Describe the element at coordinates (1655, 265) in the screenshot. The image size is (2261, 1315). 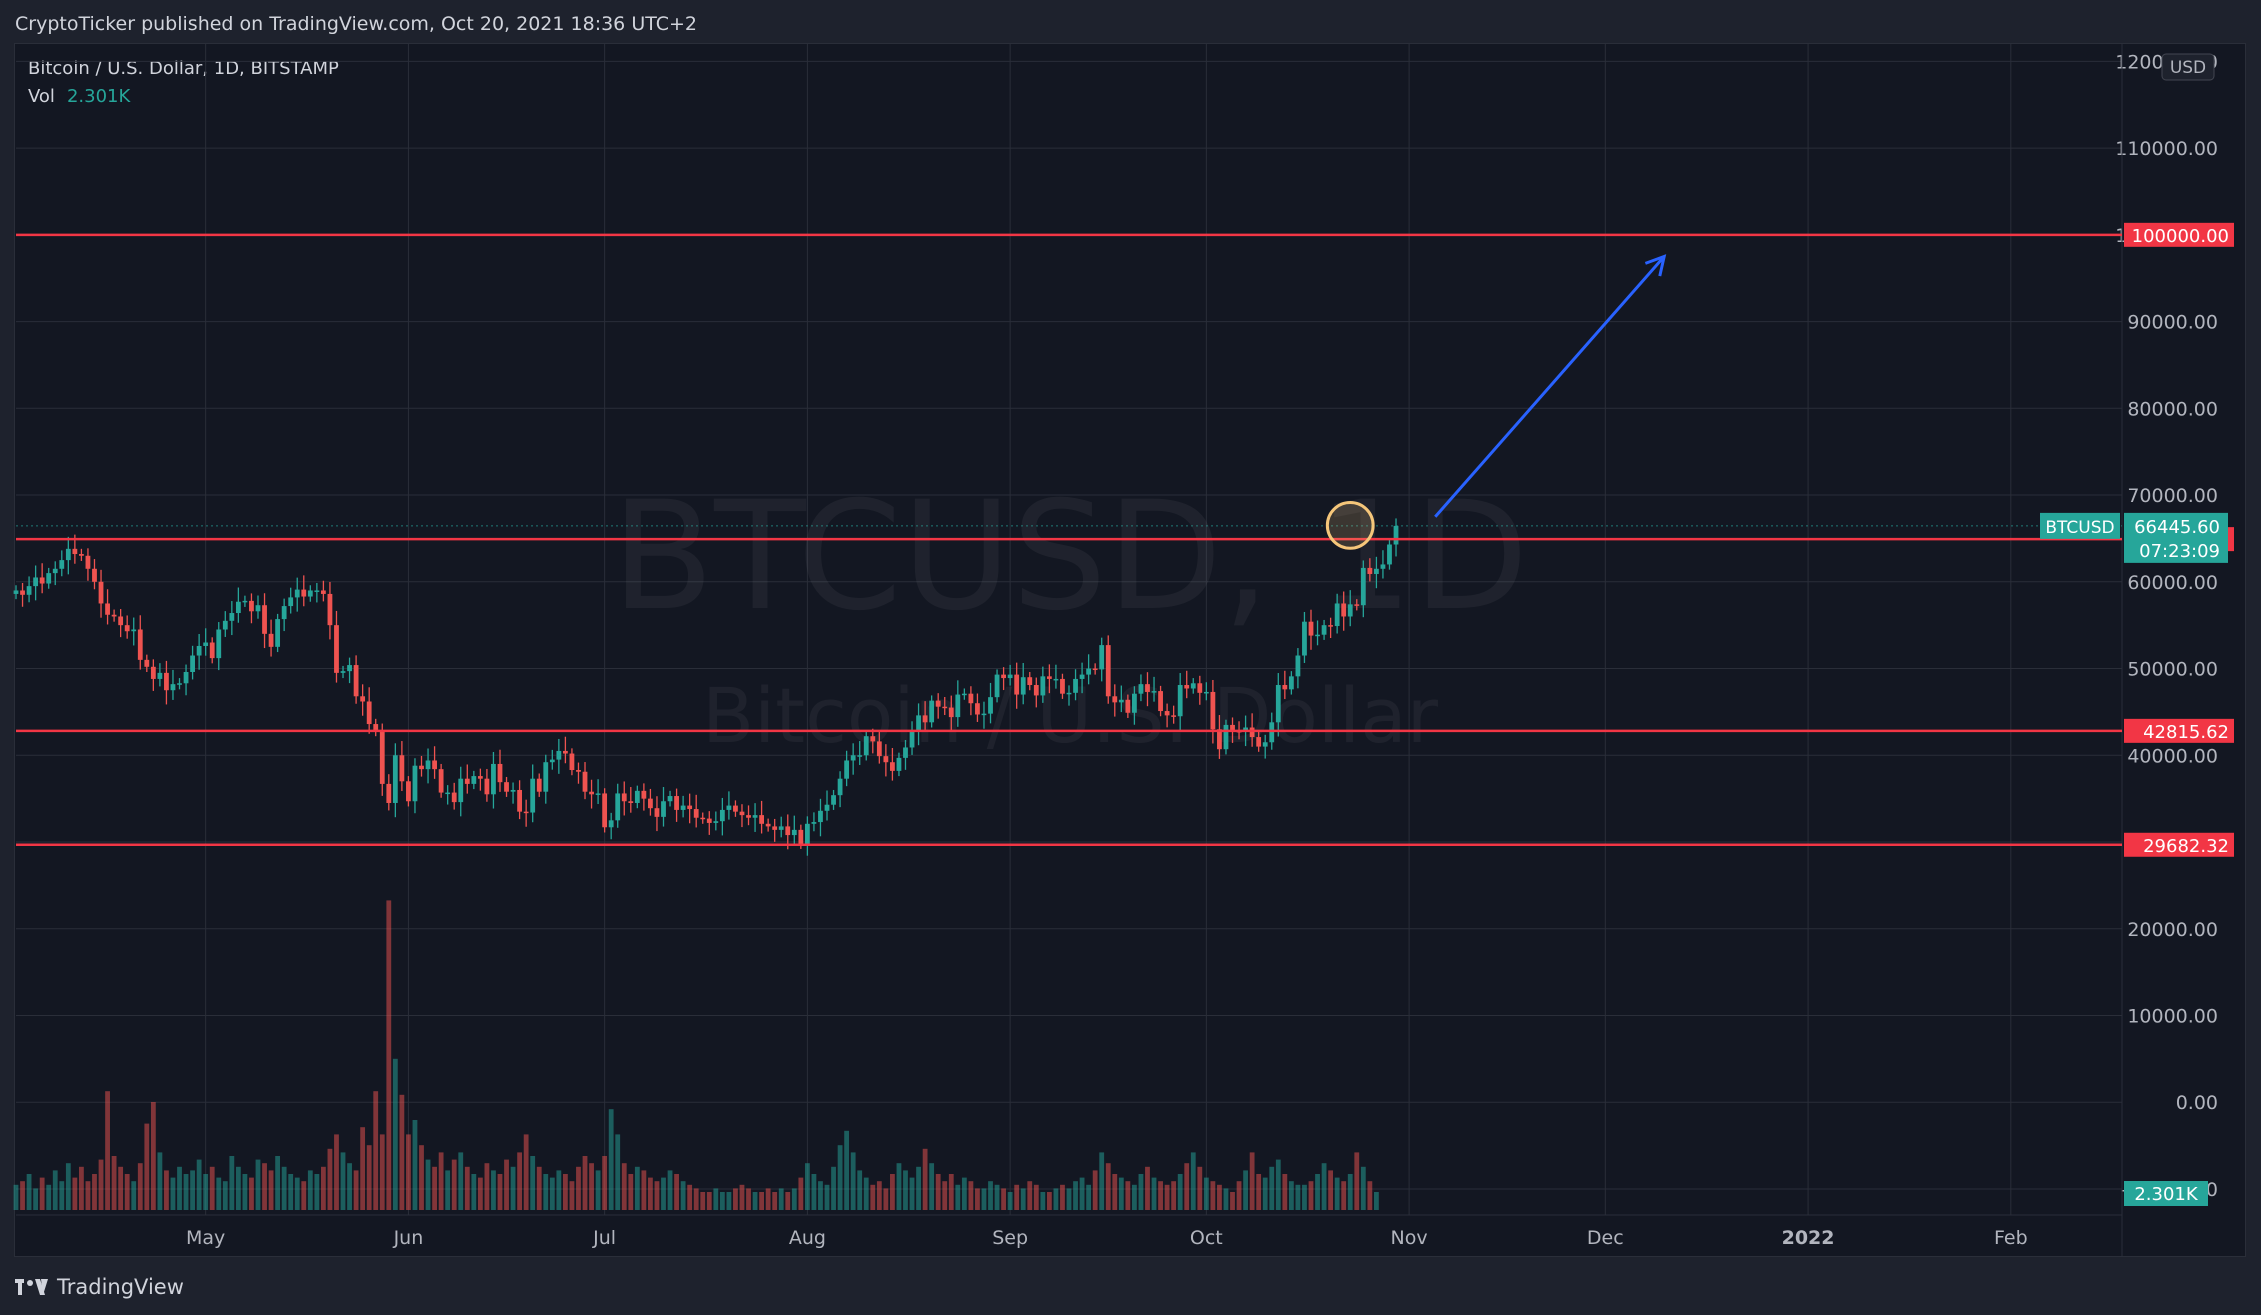
I see `trend-arrow-head` at that location.